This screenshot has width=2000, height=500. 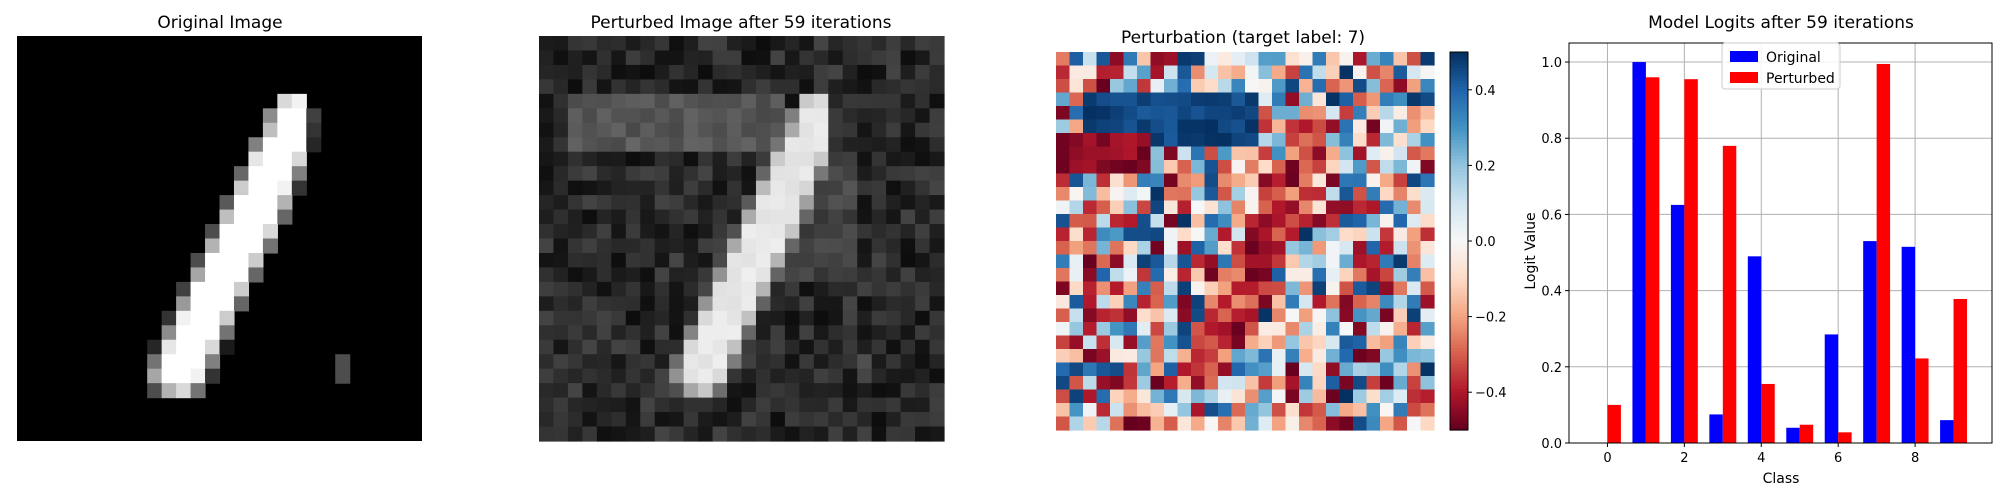 I want to click on x-tick-label: 8, so click(x=1915, y=458).